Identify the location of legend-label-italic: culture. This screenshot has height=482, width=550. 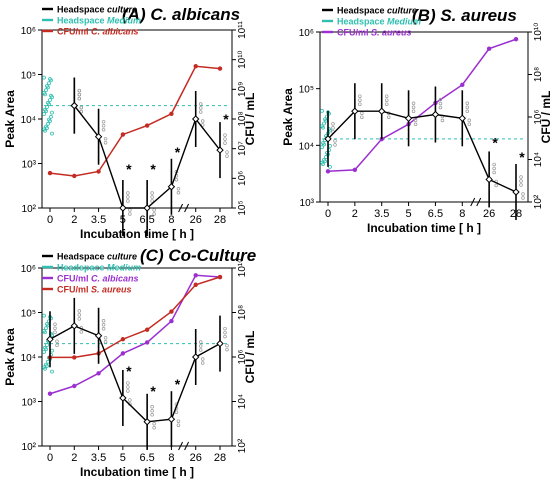
(122, 257).